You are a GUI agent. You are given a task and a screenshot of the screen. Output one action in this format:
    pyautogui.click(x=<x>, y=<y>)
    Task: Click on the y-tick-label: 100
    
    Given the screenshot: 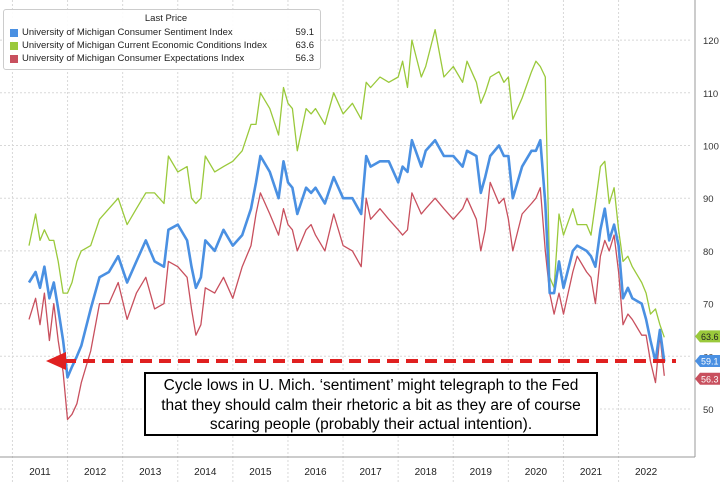 What is the action you would take?
    pyautogui.click(x=711, y=147)
    